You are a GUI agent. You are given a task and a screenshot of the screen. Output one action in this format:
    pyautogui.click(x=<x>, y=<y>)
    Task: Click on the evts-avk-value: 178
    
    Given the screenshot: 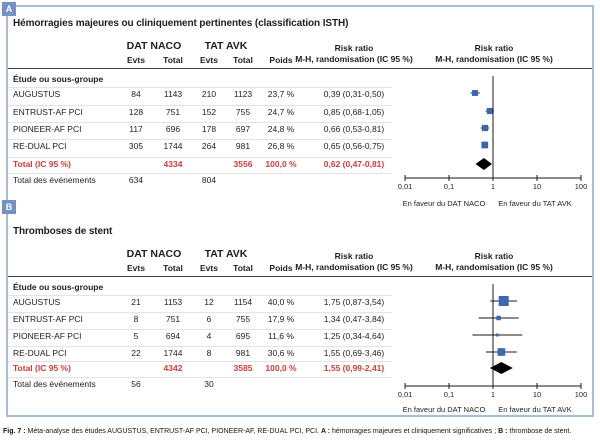 What is the action you would take?
    pyautogui.click(x=209, y=129)
    